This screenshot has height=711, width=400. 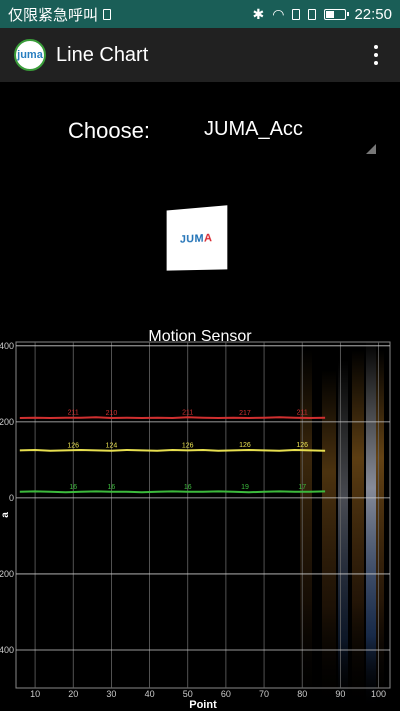 I want to click on status-right: ✱ ◠ 22:50, so click(x=323, y=14).